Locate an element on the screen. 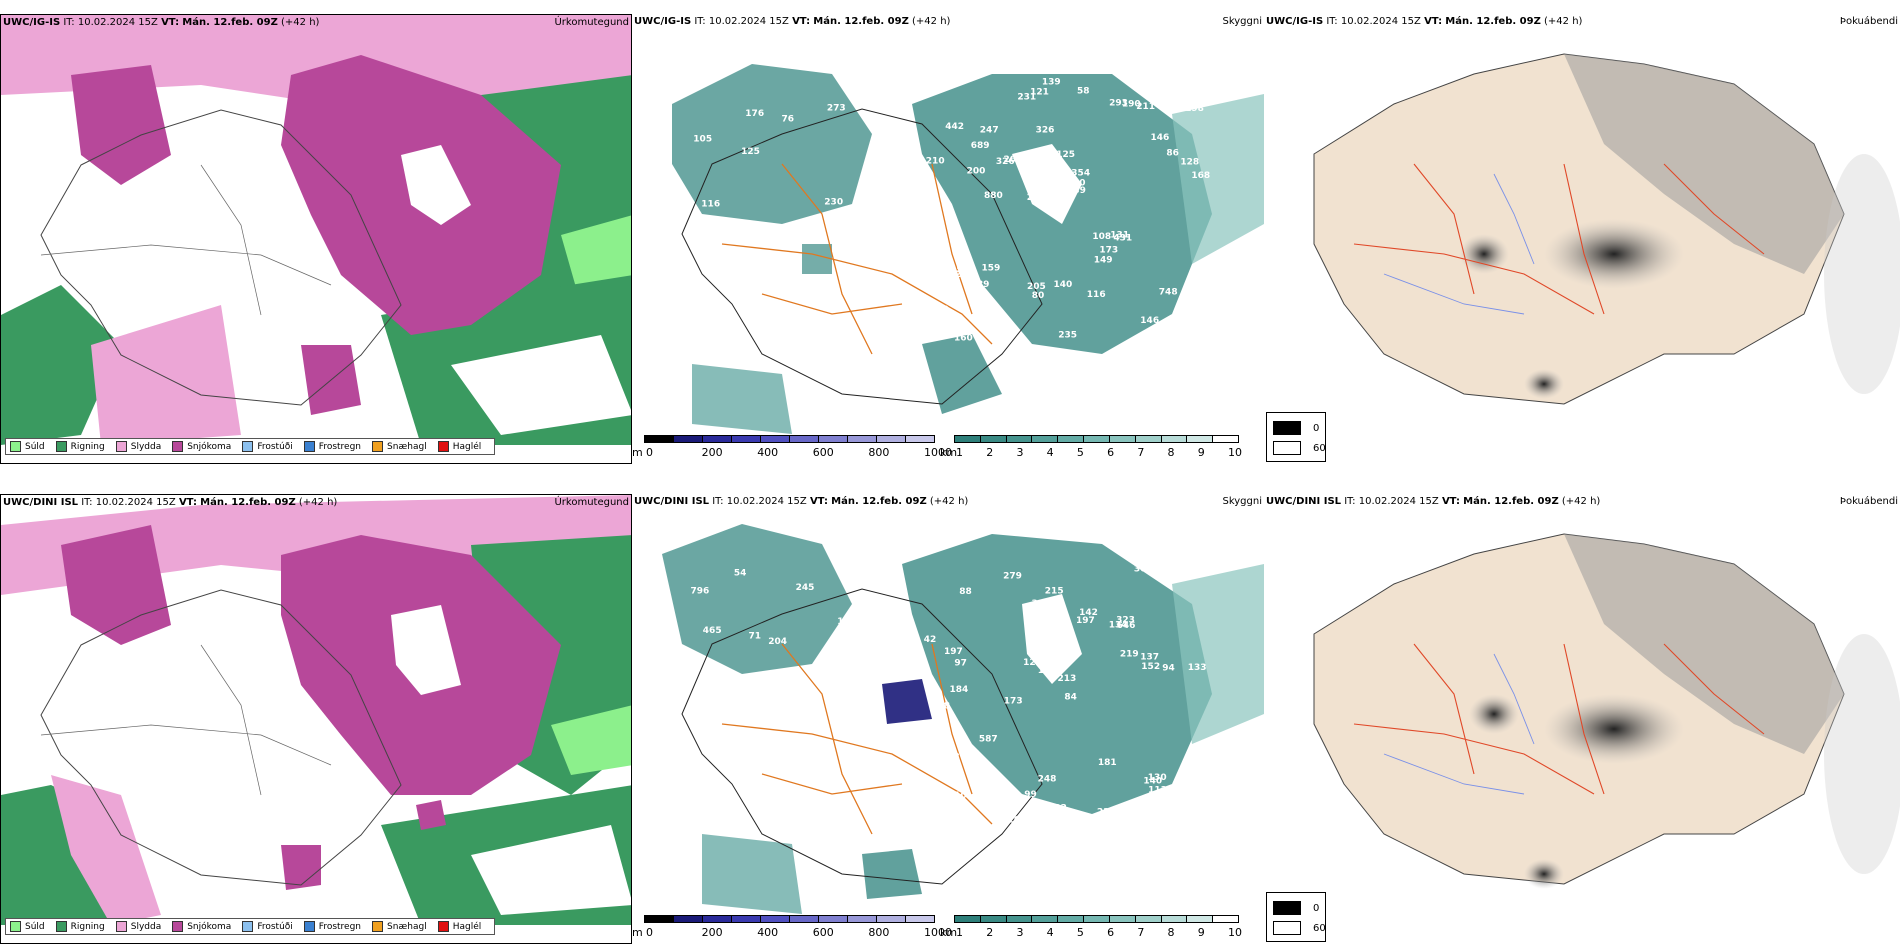 Image resolution: width=1900 pixels, height=950 pixels. visibility-value-label: 189 is located at coordinates (980, 285).